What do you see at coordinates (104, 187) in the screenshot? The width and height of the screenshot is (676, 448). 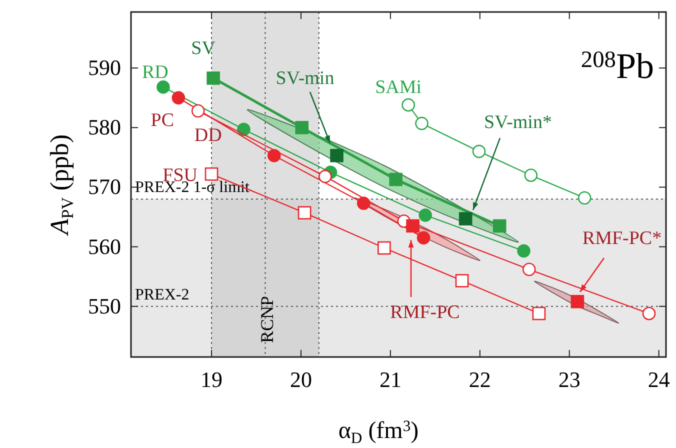 I see `y-tick-label: 570` at bounding box center [104, 187].